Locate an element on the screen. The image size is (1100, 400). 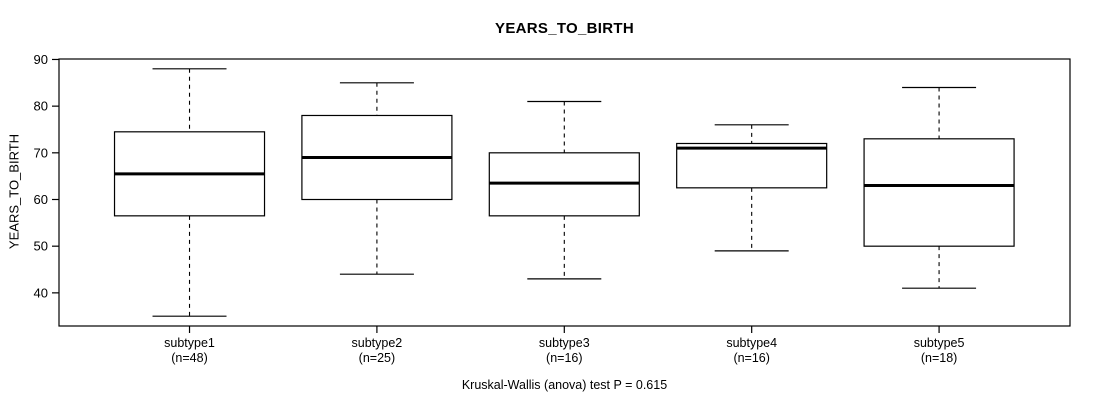
category-label: subtype1 is located at coordinates (189, 343).